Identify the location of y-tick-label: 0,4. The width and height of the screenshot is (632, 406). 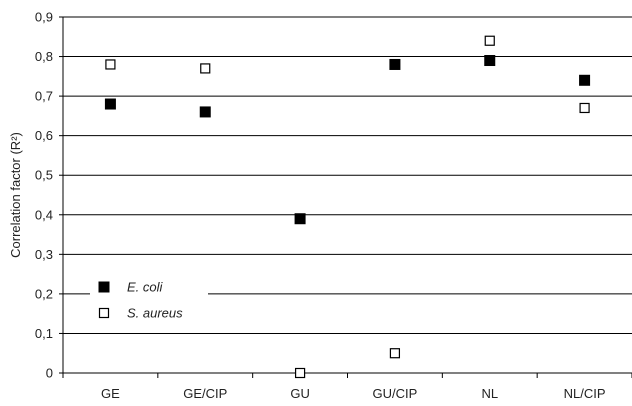
(44, 214).